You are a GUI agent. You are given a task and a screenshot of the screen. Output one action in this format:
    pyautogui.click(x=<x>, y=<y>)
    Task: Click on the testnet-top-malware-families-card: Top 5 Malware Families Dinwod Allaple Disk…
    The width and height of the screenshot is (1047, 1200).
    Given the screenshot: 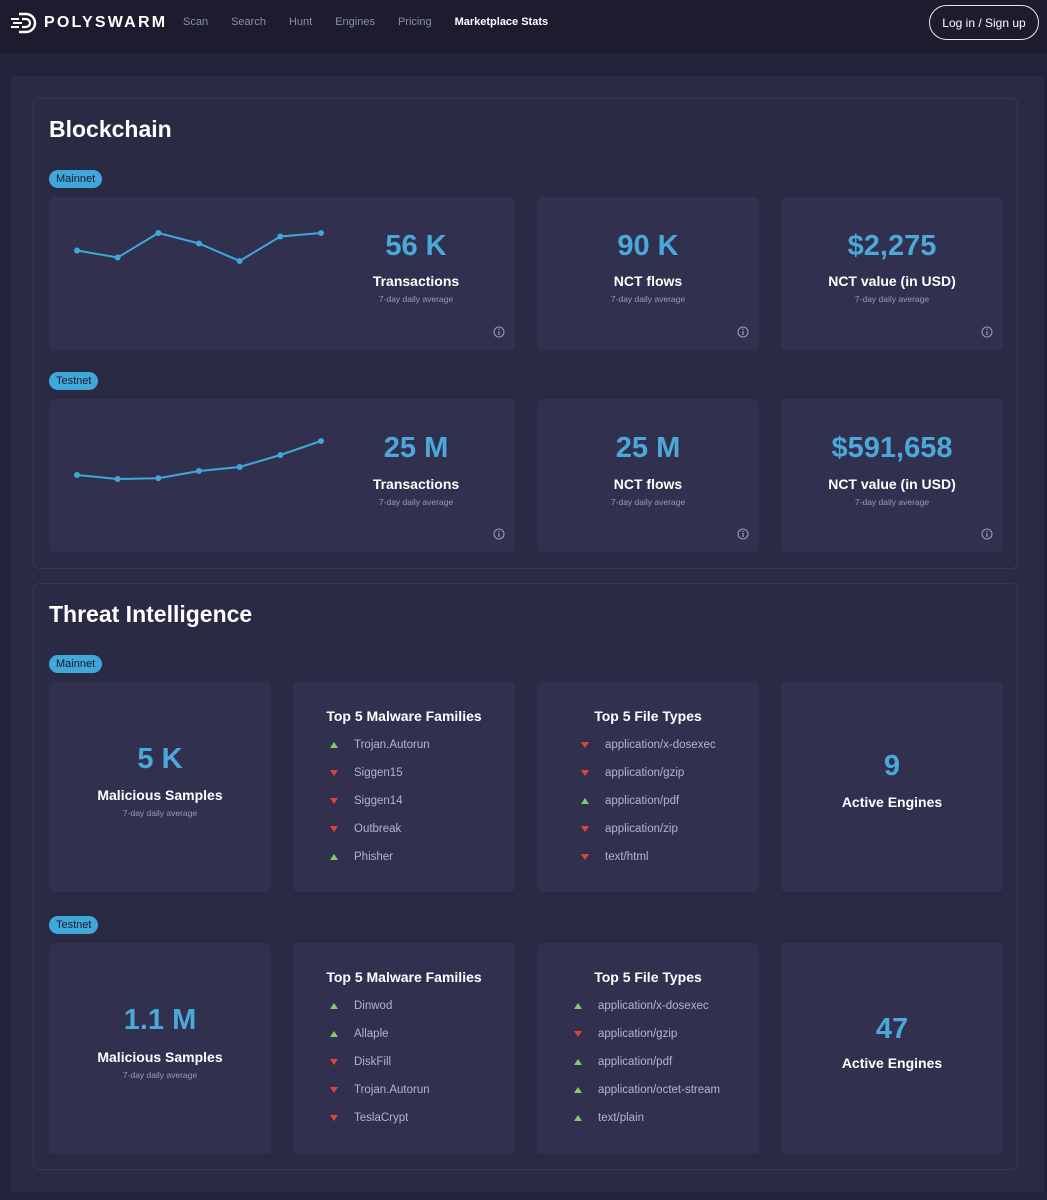 What is the action you would take?
    pyautogui.click(x=404, y=1048)
    